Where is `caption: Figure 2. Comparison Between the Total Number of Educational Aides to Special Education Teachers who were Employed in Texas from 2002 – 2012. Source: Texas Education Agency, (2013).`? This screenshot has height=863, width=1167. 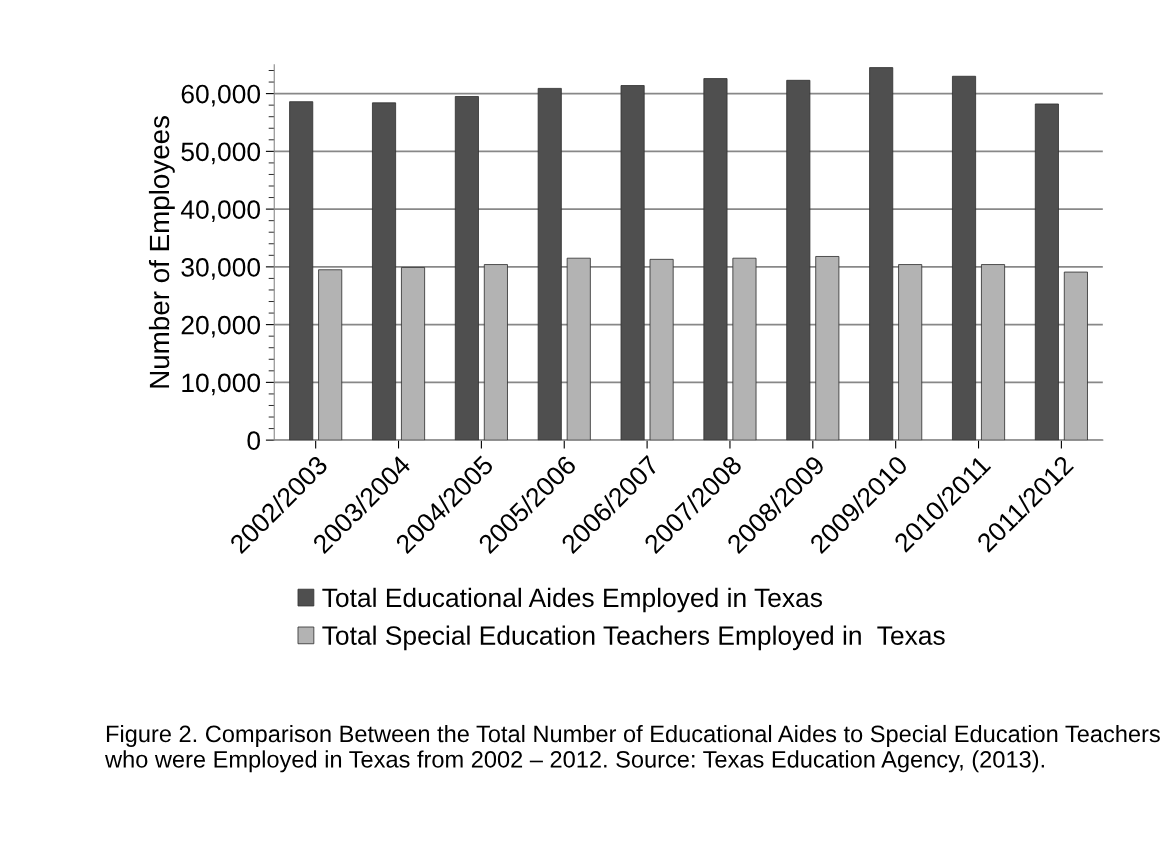
caption: Figure 2. Comparison Between the Total Number of Educational Aides to Special Education Teachers who were Employed in Texas from 2002 – 2012. Source: Texas Education Agency, (2013). is located at coordinates (632, 748).